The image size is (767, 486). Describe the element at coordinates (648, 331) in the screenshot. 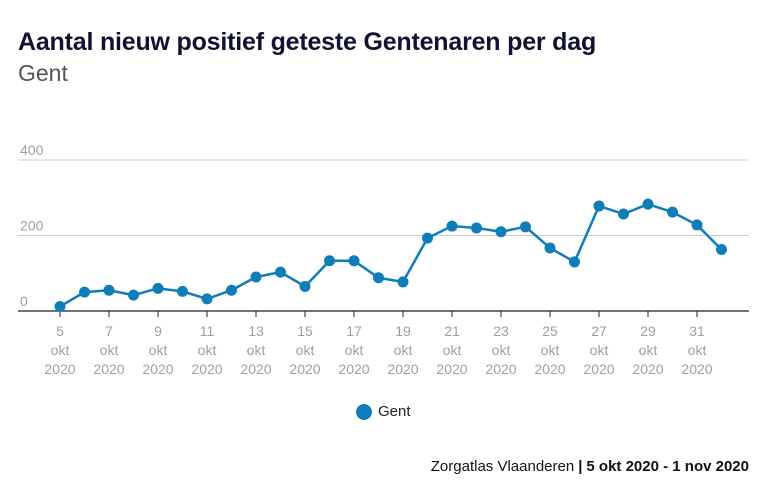

I see `x-tick-day: 29` at that location.